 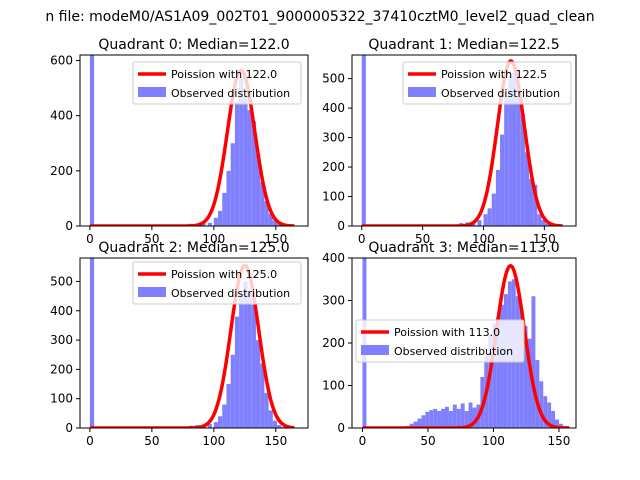 I want to click on plot-area, so click(x=462, y=140).